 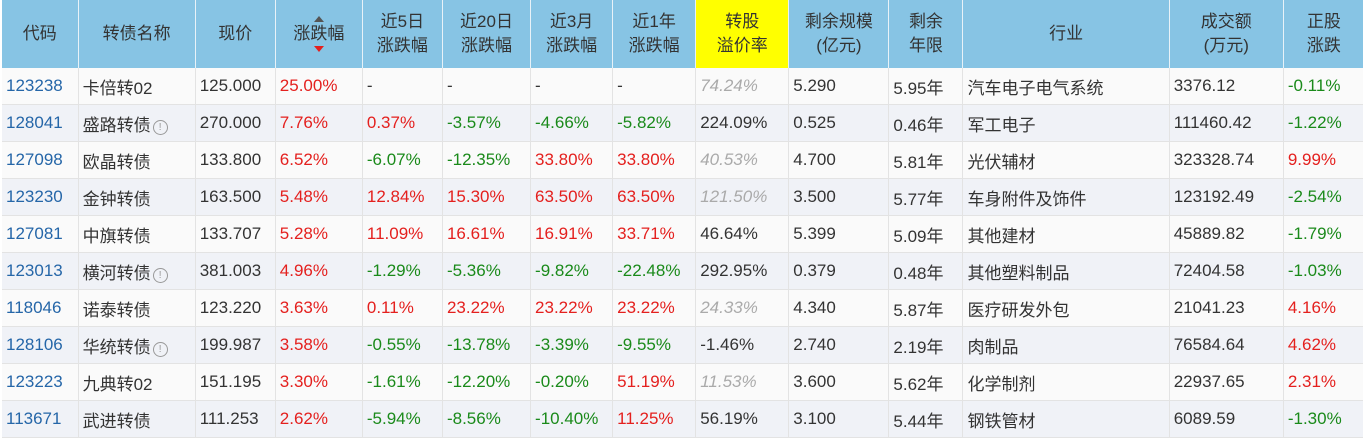 What do you see at coordinates (572, 123) in the screenshot?
I see `cell-chg3m: -4.66%` at bounding box center [572, 123].